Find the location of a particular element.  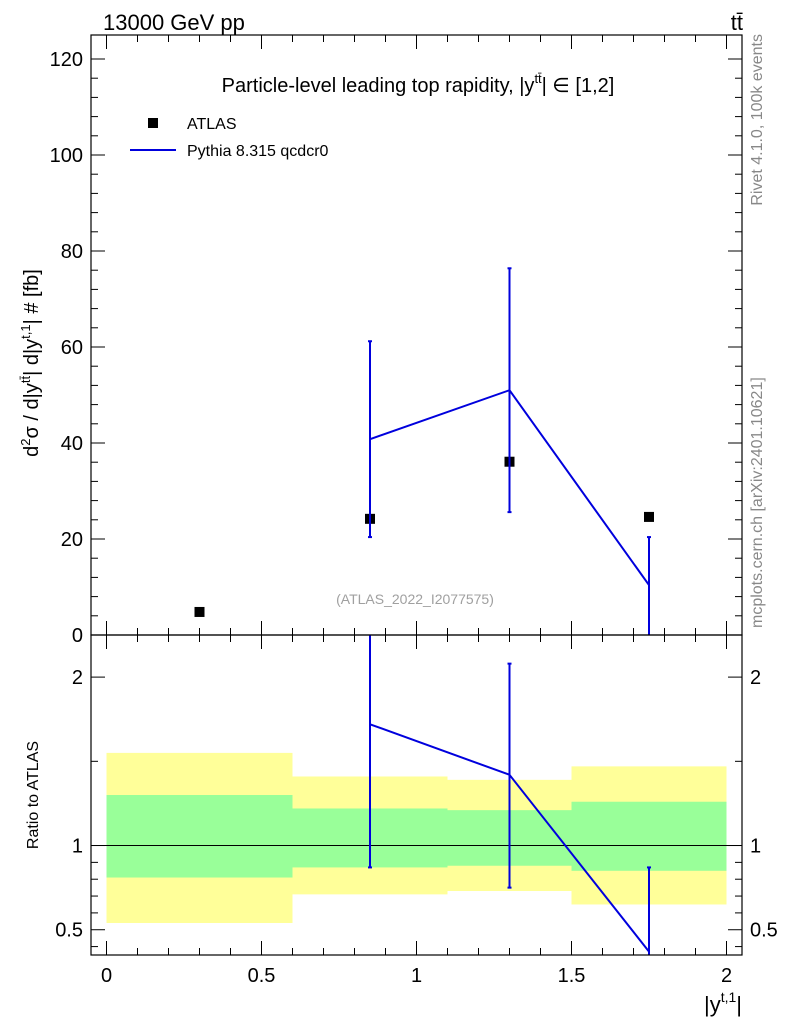

main-y-axis-label: d2σ / d|ytt̄| d|yt,1| # [fb] is located at coordinates (30, 363).